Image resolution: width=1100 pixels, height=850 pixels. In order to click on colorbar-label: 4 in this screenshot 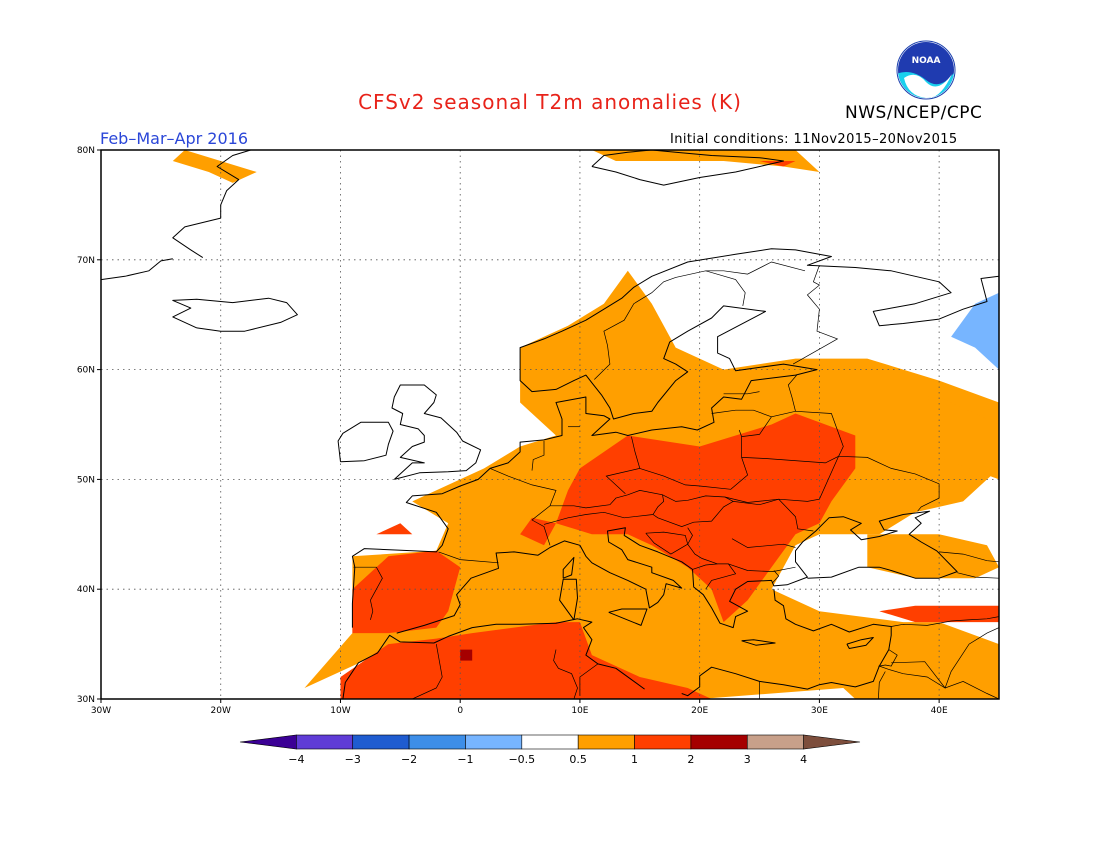, I will do `click(803, 759)`.